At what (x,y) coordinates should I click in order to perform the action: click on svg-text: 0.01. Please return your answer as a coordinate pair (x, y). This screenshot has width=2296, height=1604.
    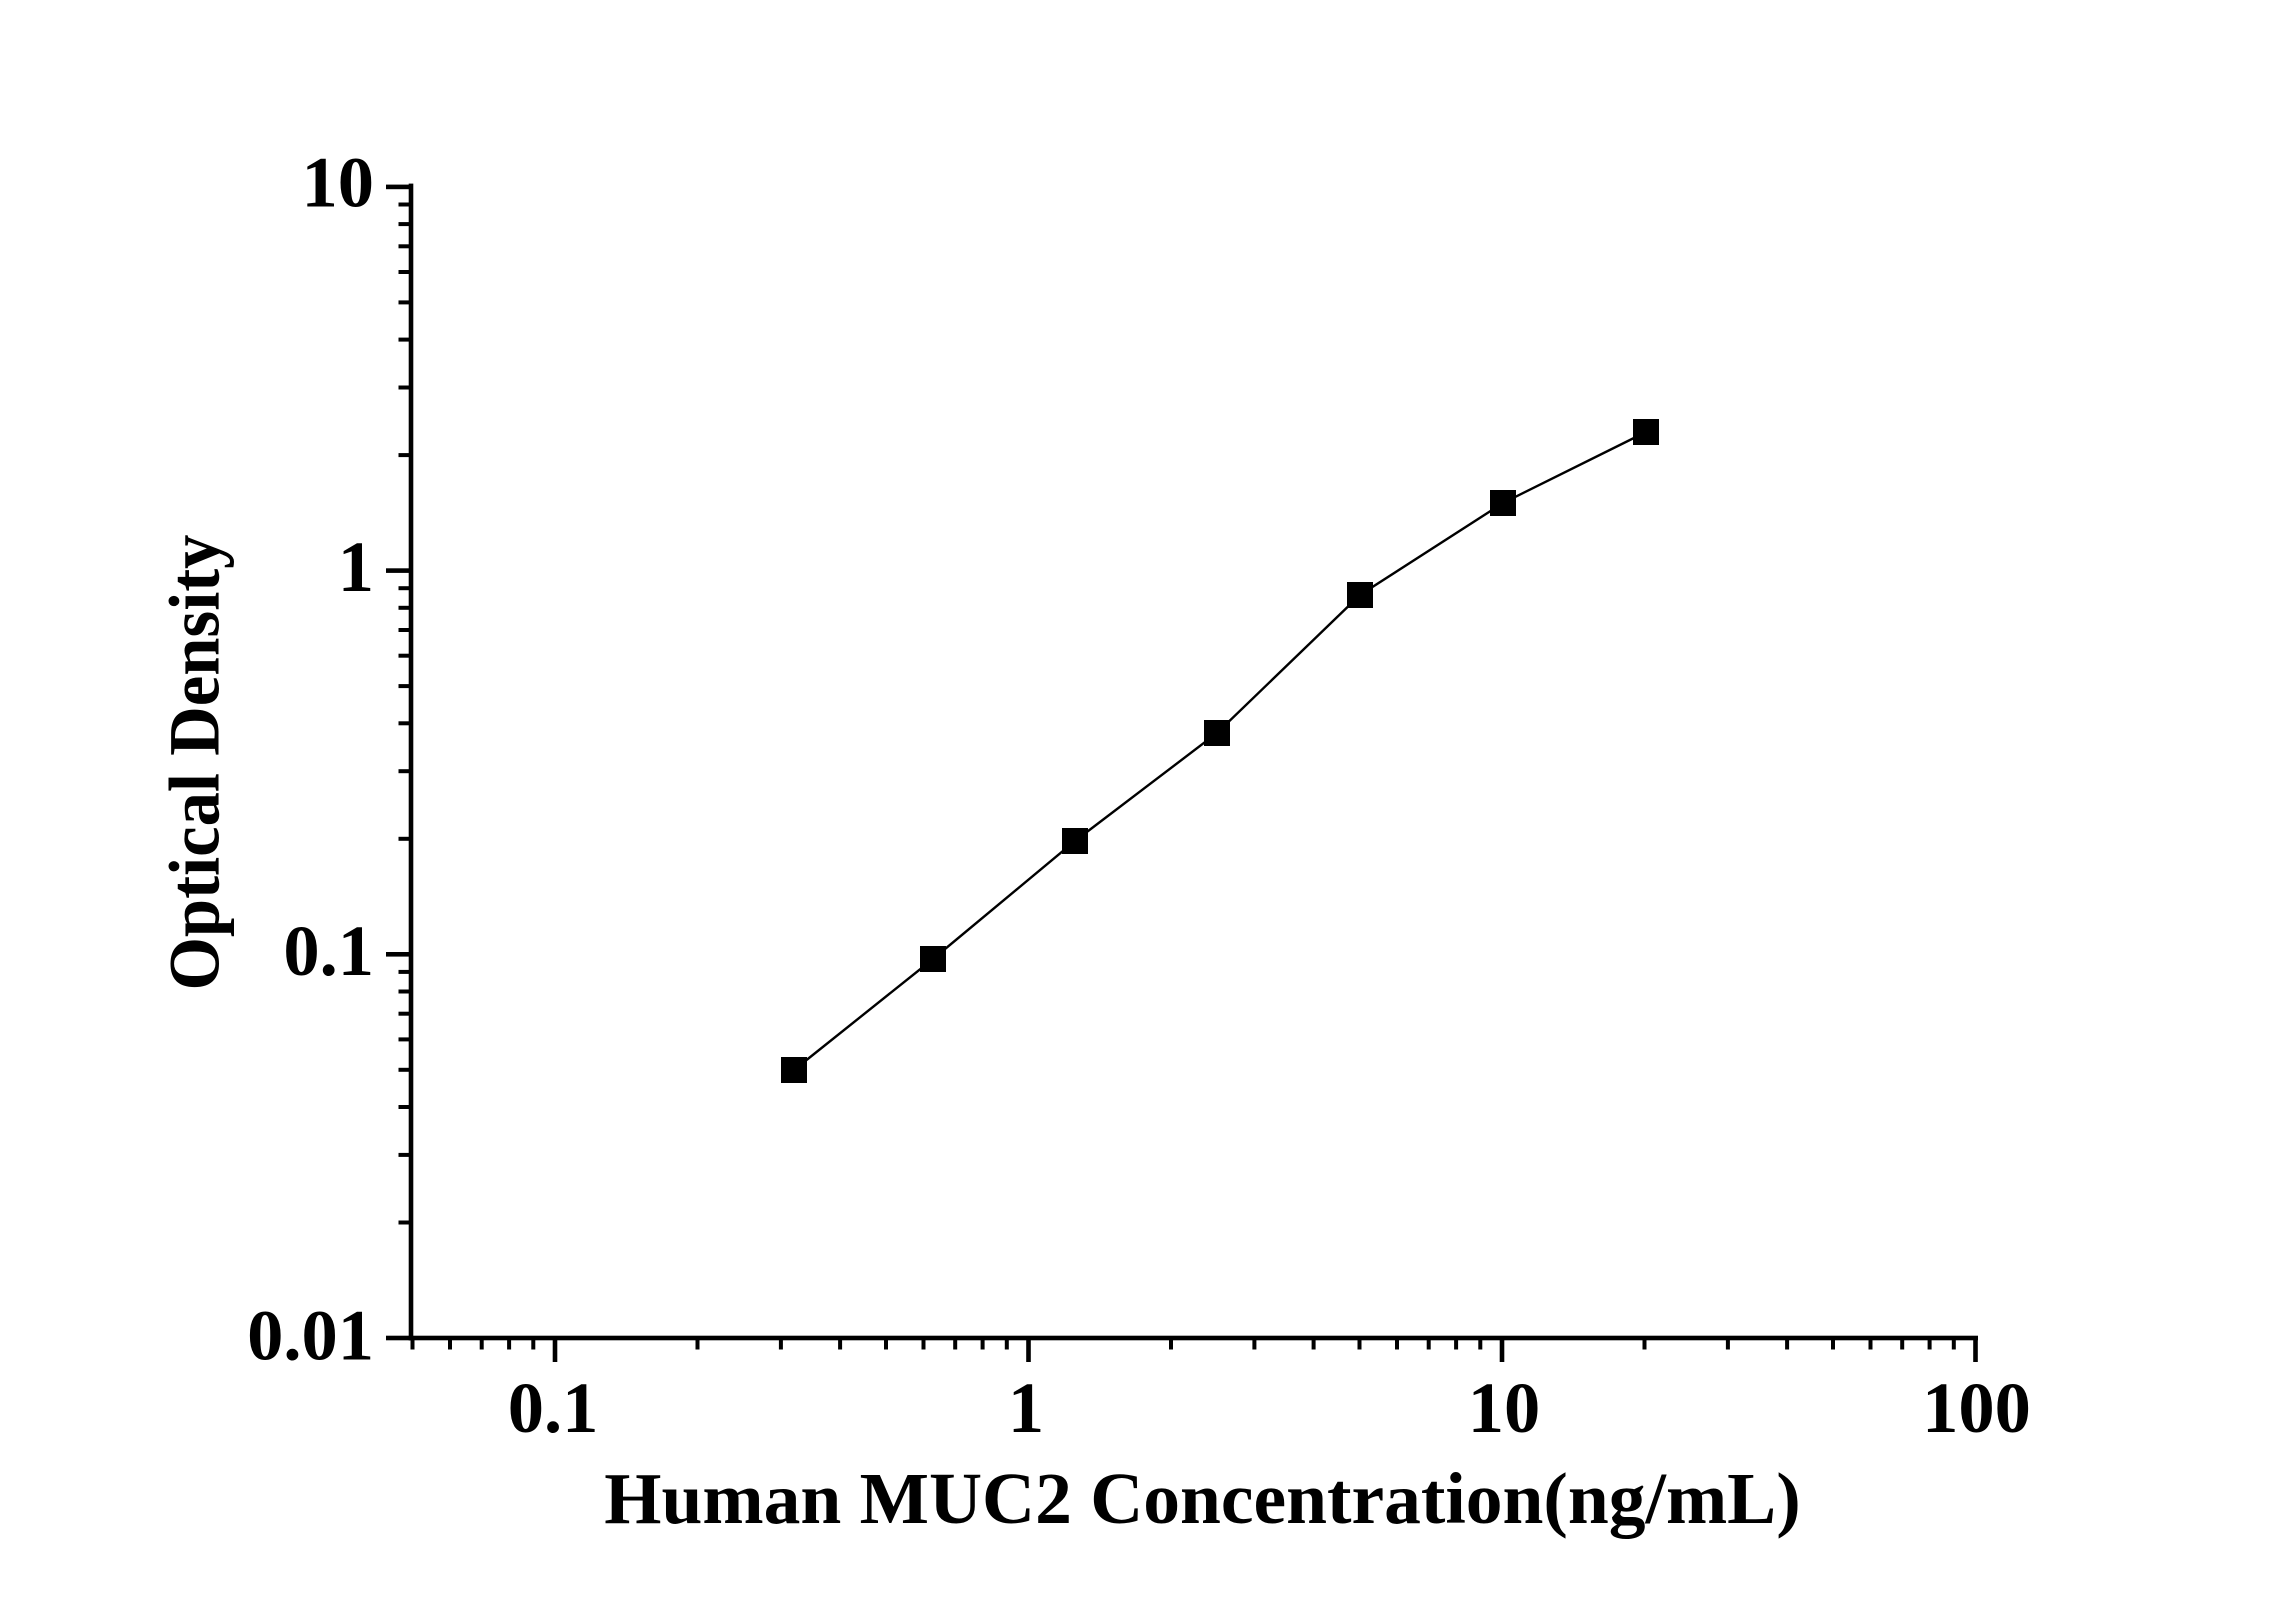
    Looking at the image, I should click on (310, 1335).